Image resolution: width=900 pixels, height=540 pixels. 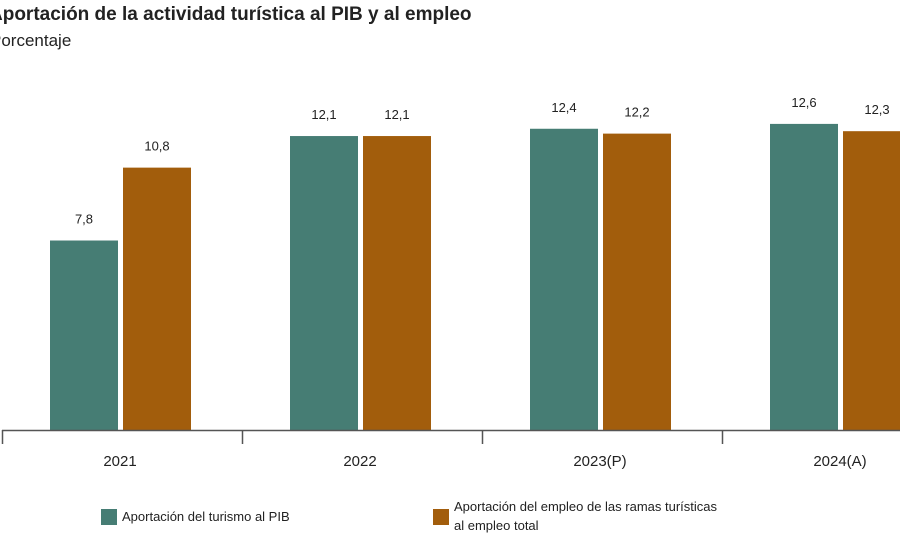 What do you see at coordinates (871, 280) in the screenshot?
I see `bar-2024(A)-empleo` at bounding box center [871, 280].